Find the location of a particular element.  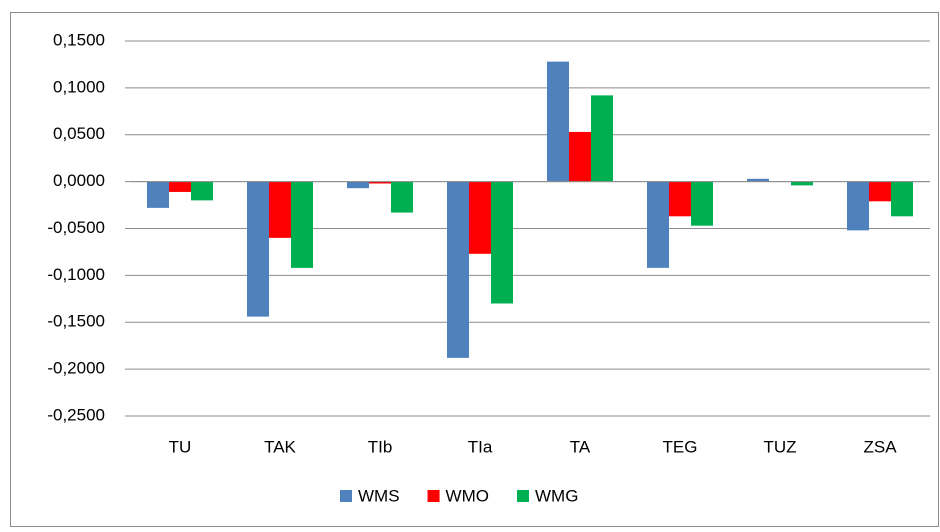

x-tick-label: TA is located at coordinates (580, 446).